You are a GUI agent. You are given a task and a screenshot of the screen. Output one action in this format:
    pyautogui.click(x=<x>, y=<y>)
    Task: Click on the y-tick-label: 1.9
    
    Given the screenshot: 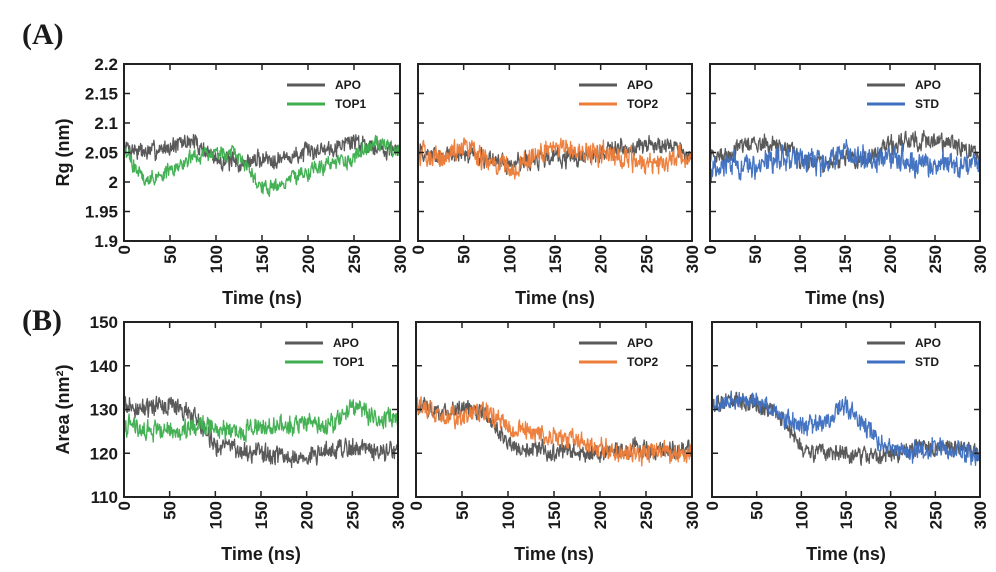 What is the action you would take?
    pyautogui.click(x=106, y=241)
    